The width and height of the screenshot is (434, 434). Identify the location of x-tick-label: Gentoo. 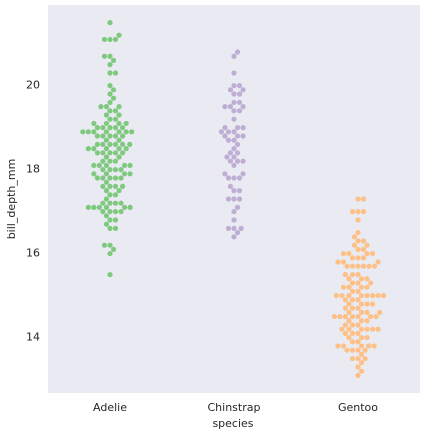
(358, 407).